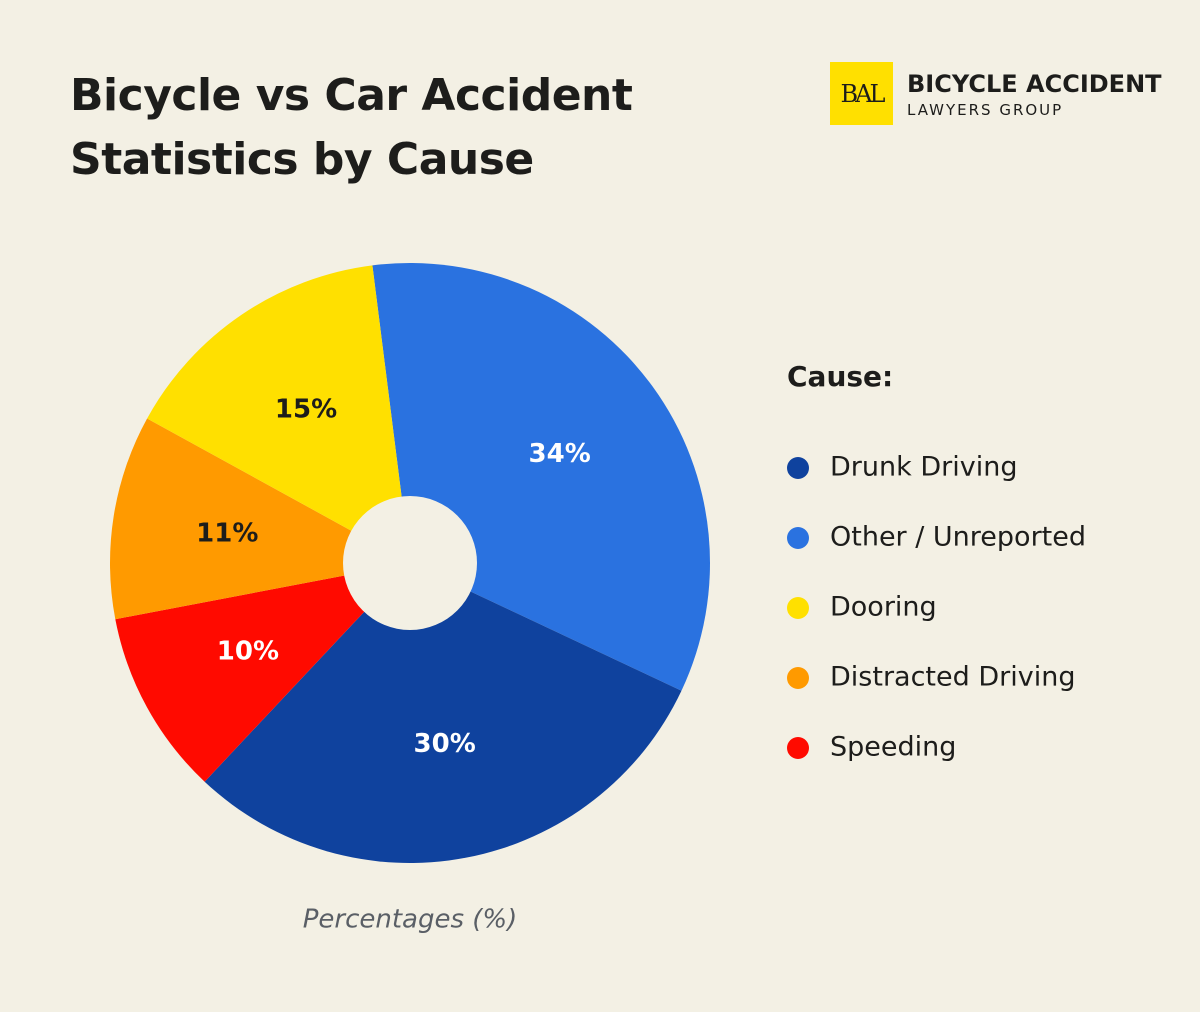 The image size is (1200, 1012). I want to click on legend-label: Distracted Driving, so click(952, 677).